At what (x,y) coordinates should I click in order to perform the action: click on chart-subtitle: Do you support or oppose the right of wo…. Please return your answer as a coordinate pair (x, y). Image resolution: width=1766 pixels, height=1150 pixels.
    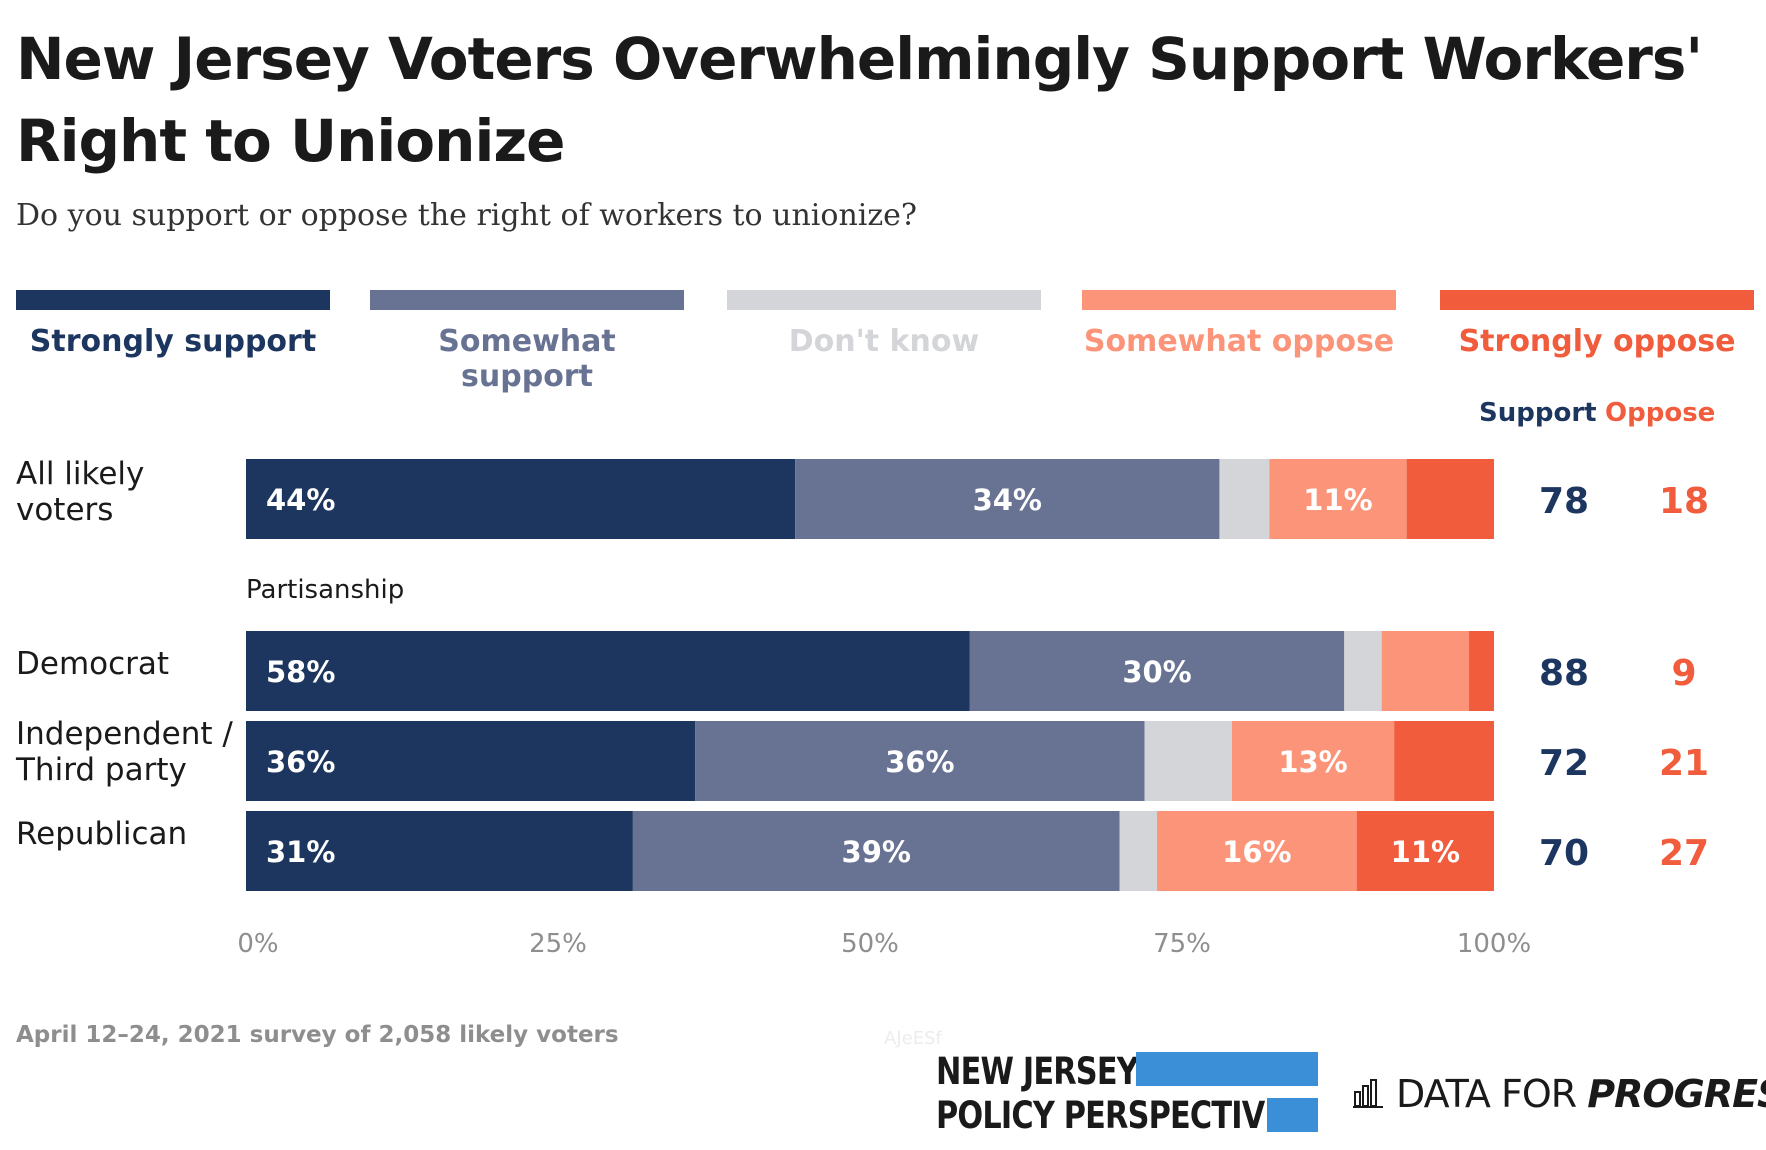
    Looking at the image, I should click on (467, 215).